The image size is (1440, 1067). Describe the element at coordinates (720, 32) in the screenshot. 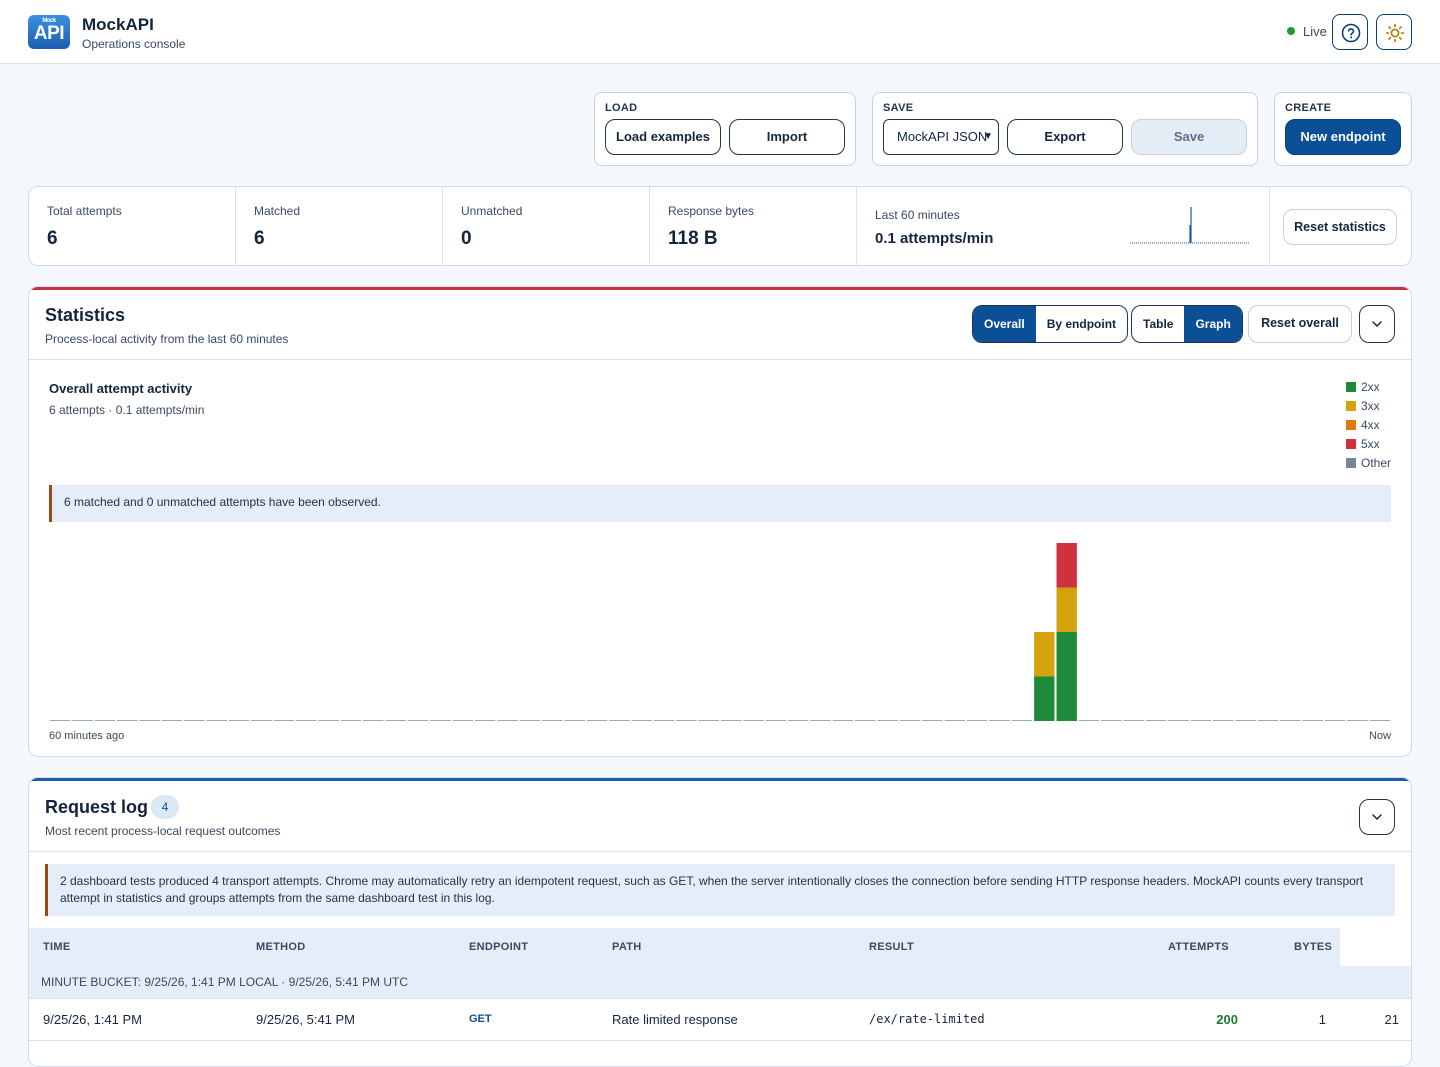

I see `top-bar: Mock API MockAPI Operations console Live` at that location.